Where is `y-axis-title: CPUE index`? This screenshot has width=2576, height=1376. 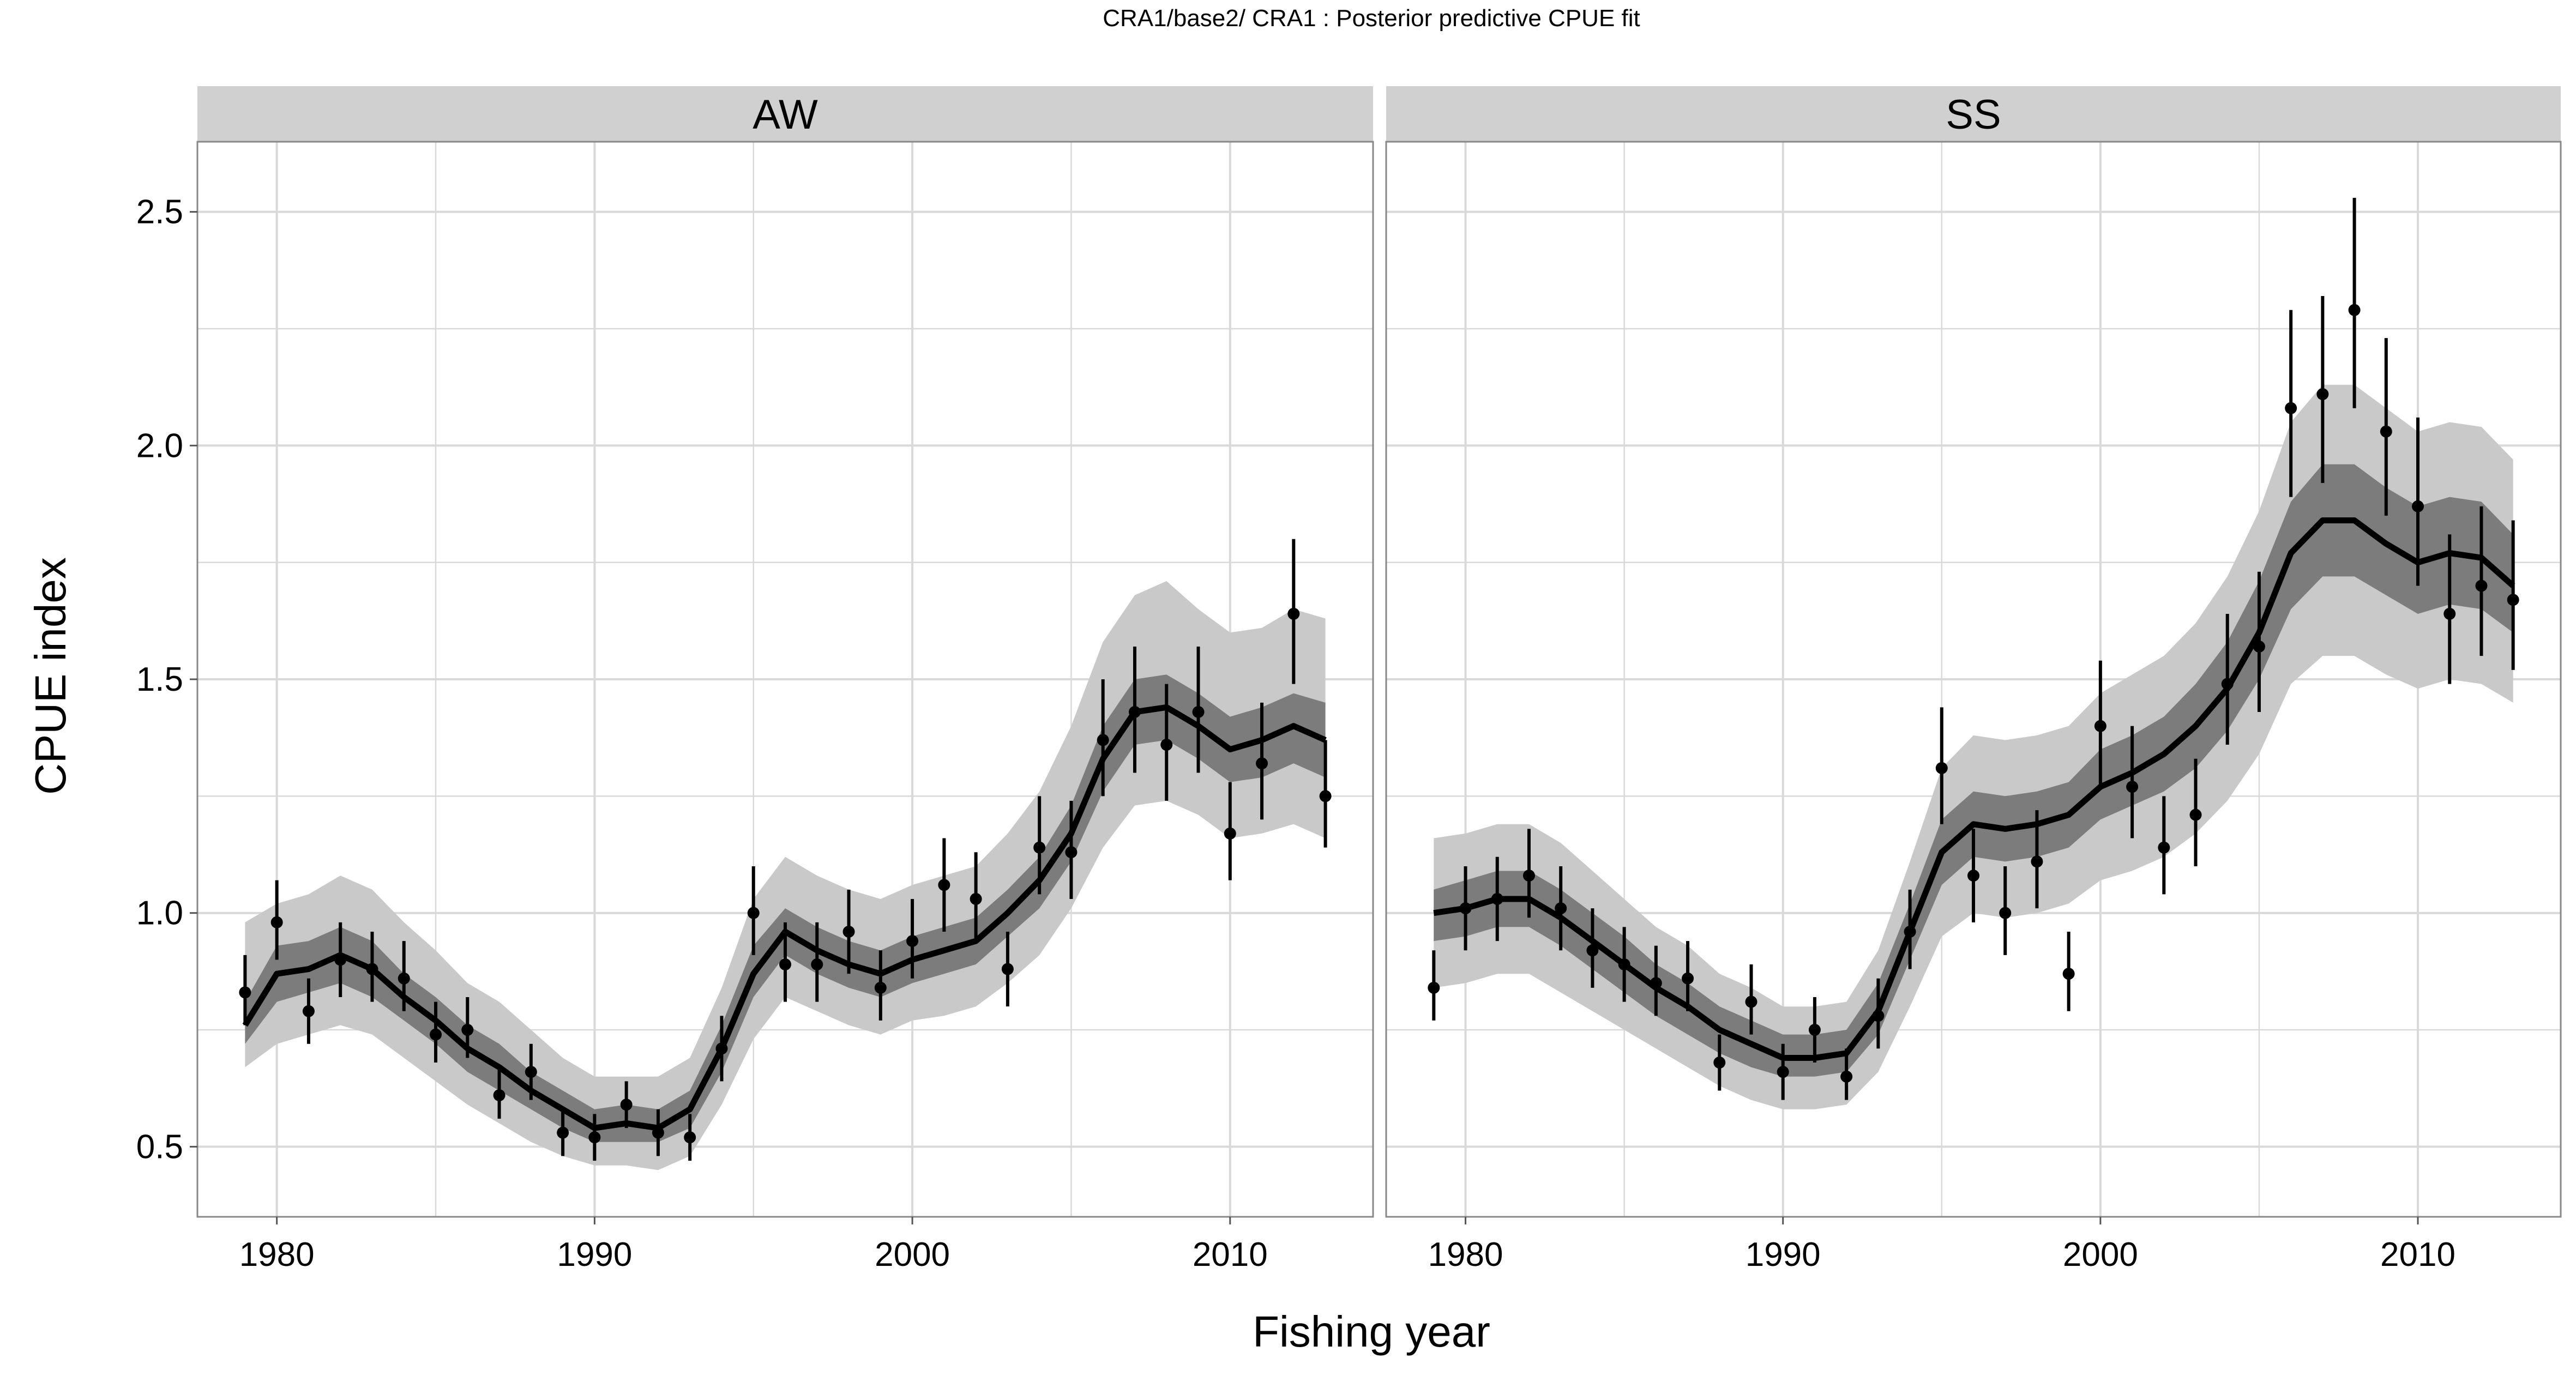 y-axis-title: CPUE index is located at coordinates (50, 676).